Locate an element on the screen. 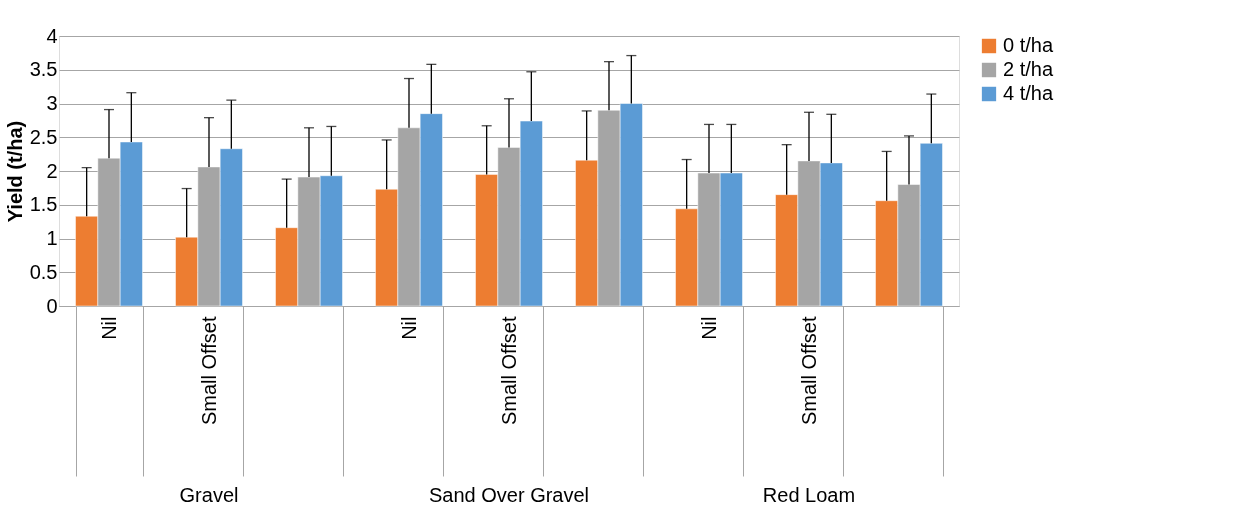 Image resolution: width=1233 pixels, height=525 pixels. y-tick-label: 4 is located at coordinates (52, 35).